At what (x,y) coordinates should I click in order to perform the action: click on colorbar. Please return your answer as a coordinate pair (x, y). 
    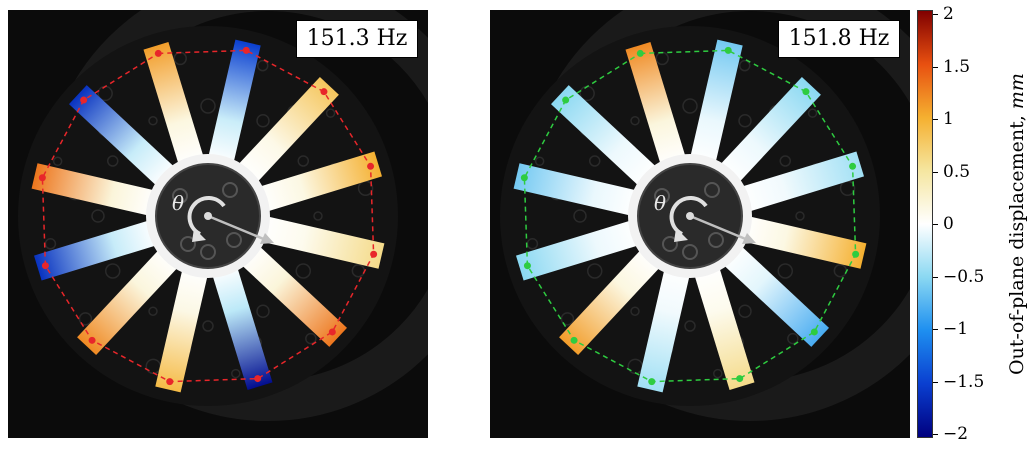
    Looking at the image, I should click on (925, 224).